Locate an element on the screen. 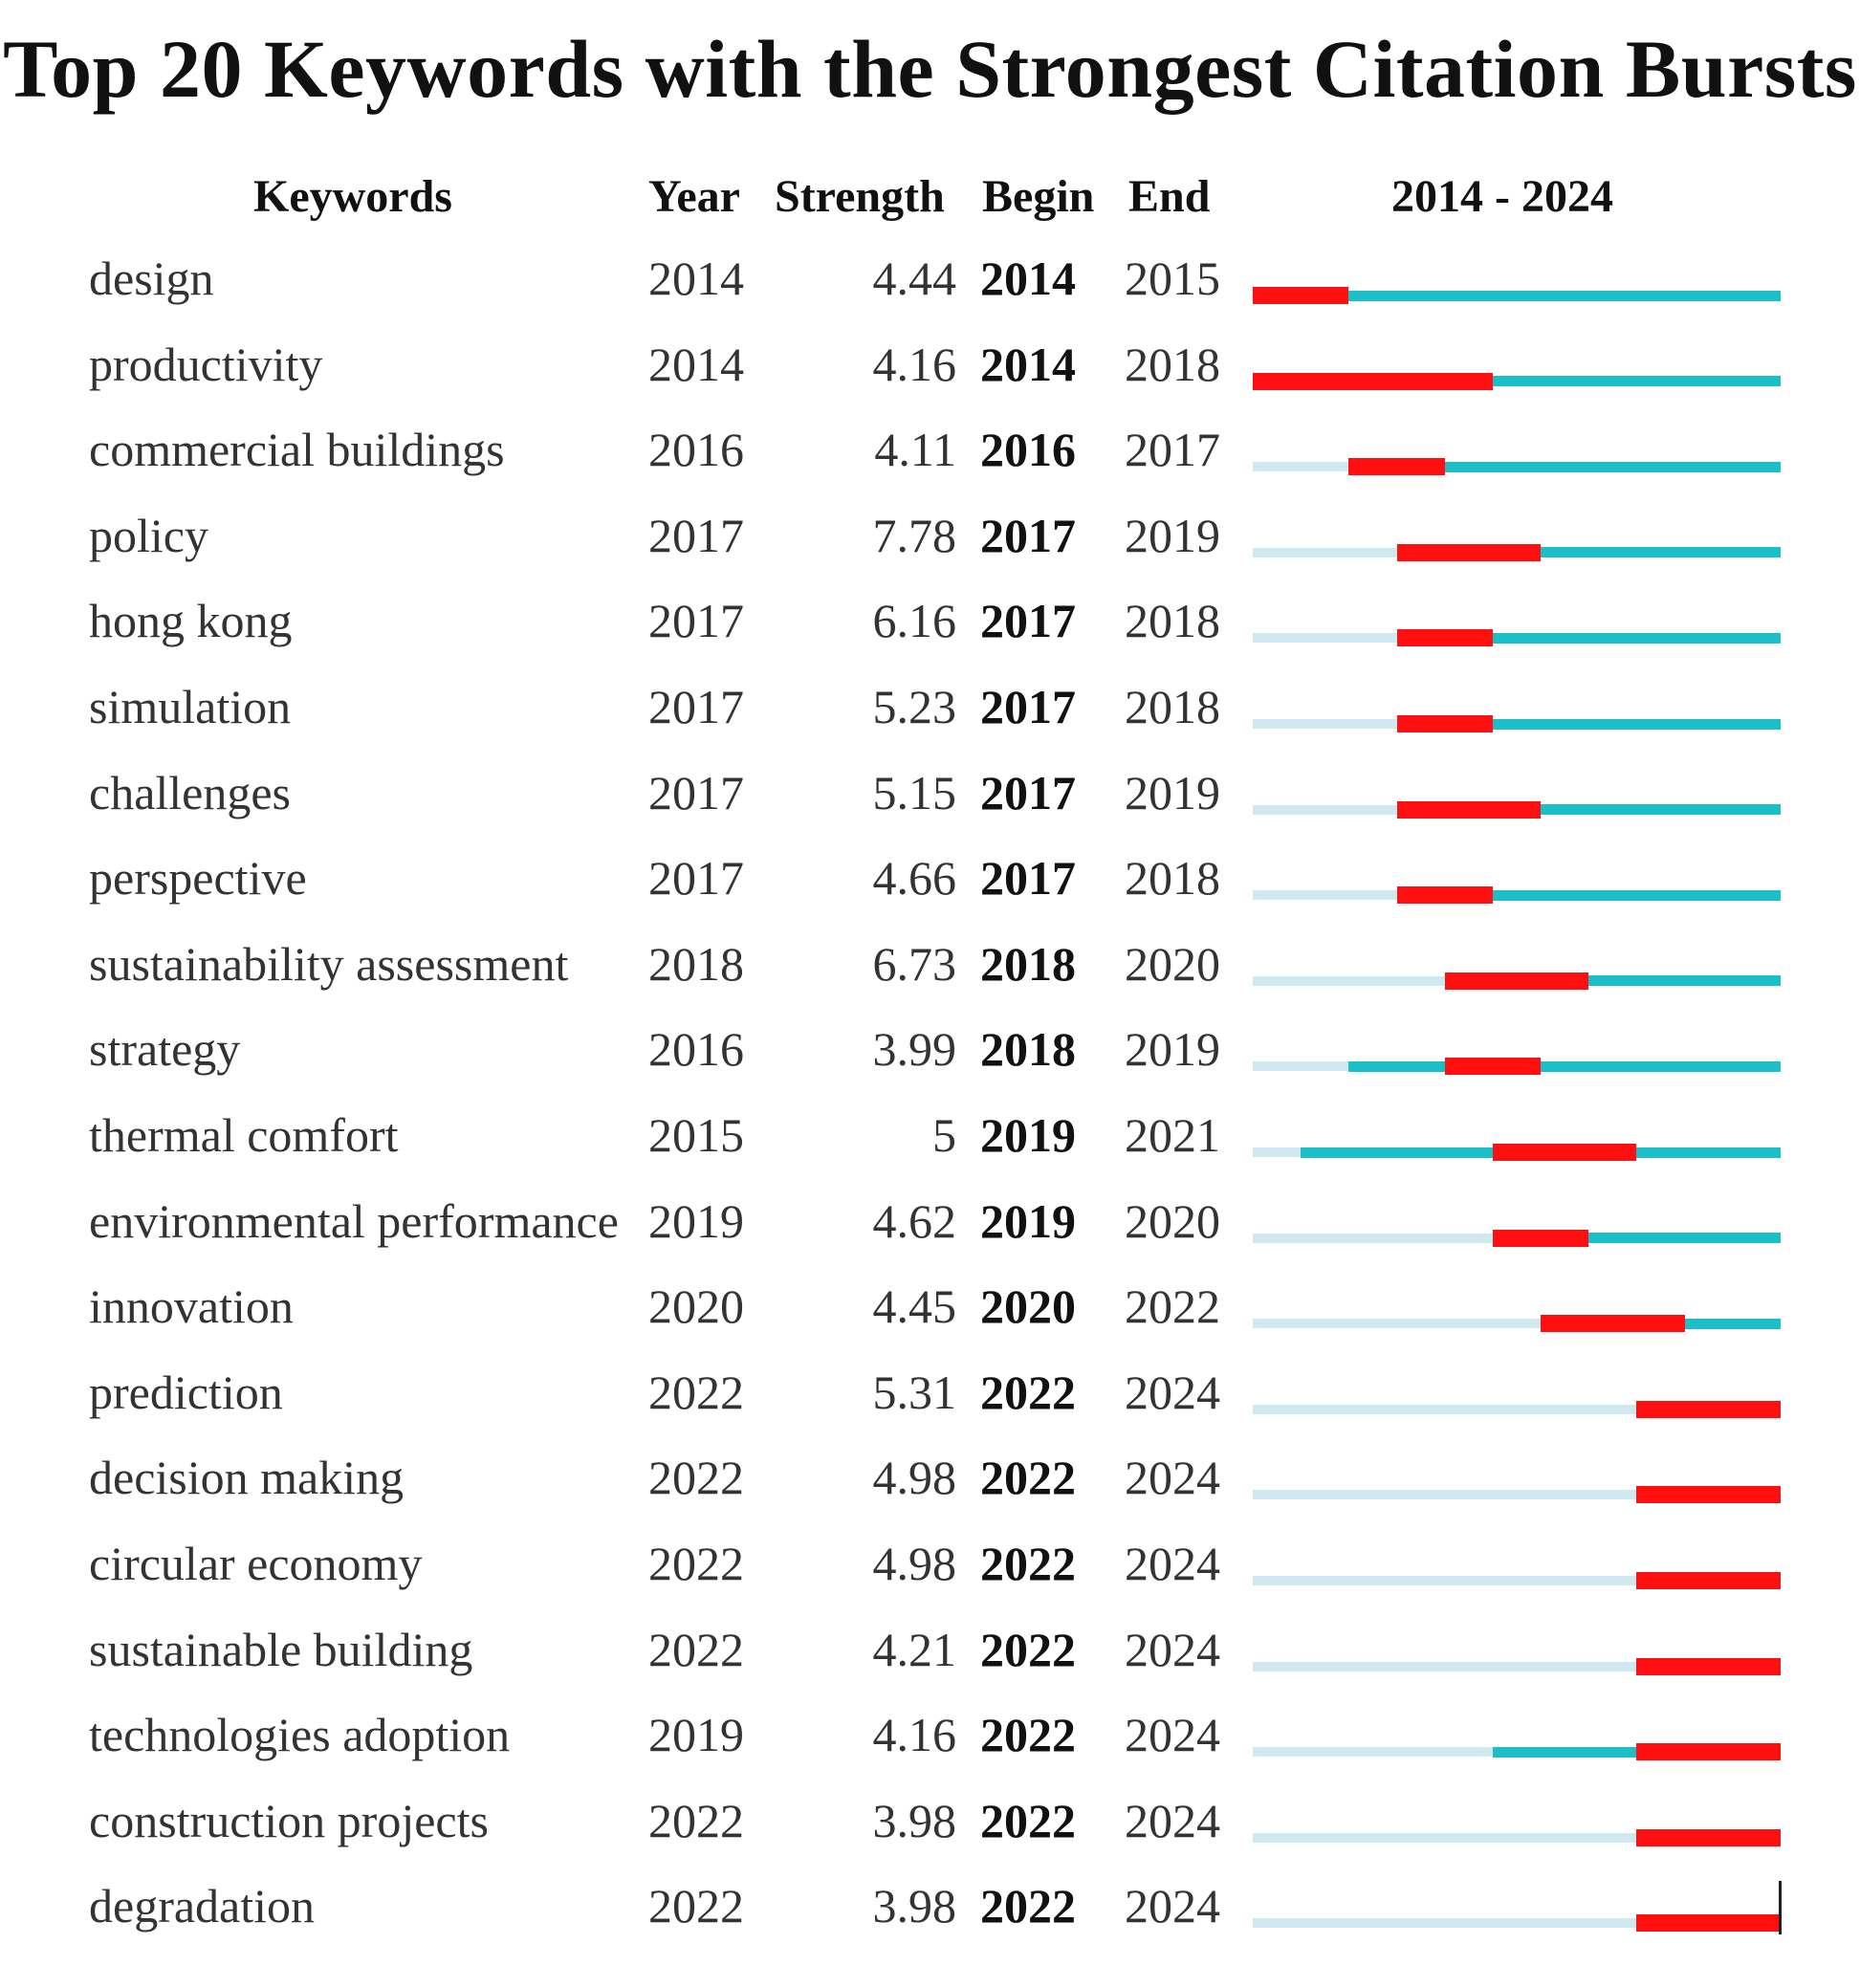 This screenshot has height=1988, width=1860. keyword-cell: design is located at coordinates (151, 278).